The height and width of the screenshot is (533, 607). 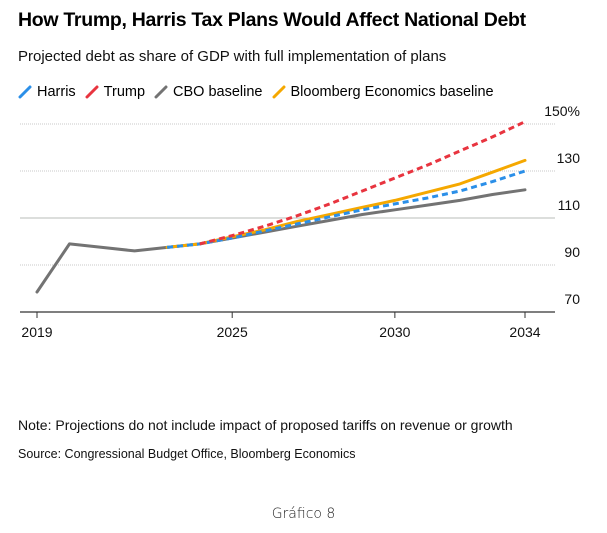 What do you see at coordinates (569, 158) in the screenshot?
I see `y-tick-label: 130` at bounding box center [569, 158].